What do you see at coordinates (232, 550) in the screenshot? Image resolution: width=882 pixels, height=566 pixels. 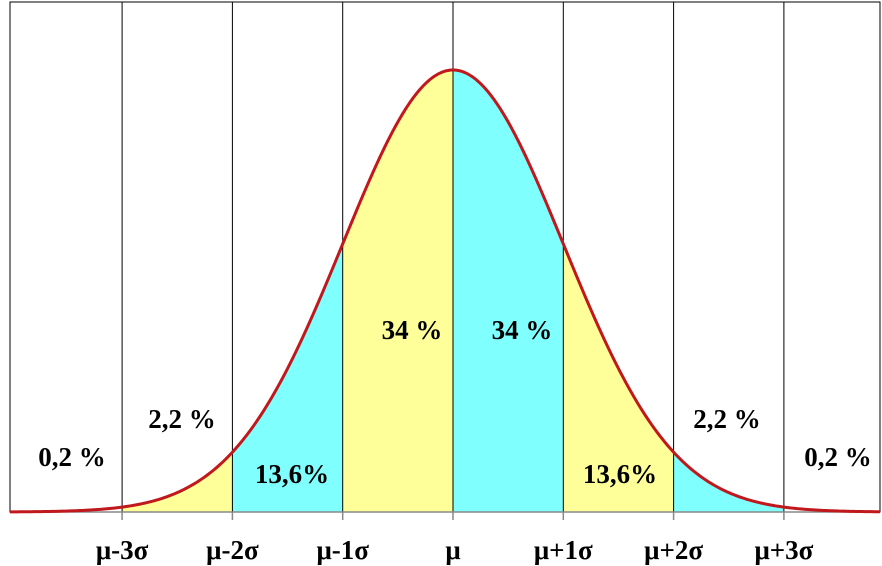 I see `axis-label: μ-2σ` at bounding box center [232, 550].